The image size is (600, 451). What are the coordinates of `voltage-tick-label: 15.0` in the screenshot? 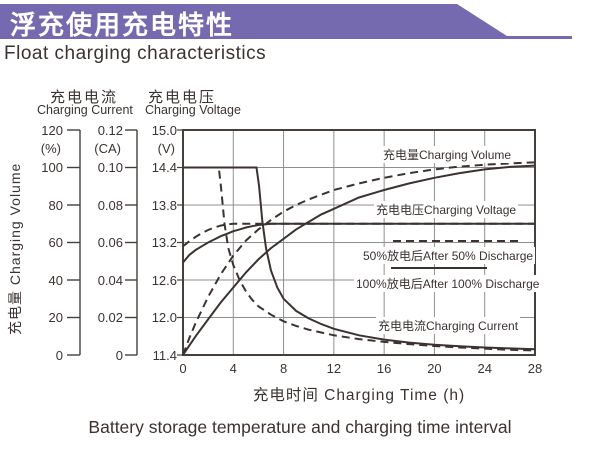 It's located at (164, 130).